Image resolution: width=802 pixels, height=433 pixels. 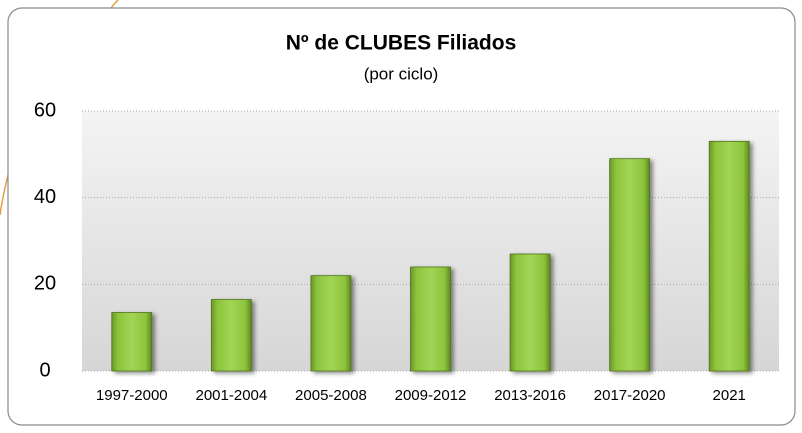 I want to click on x-tick-label: 2005-2008, so click(x=331, y=395).